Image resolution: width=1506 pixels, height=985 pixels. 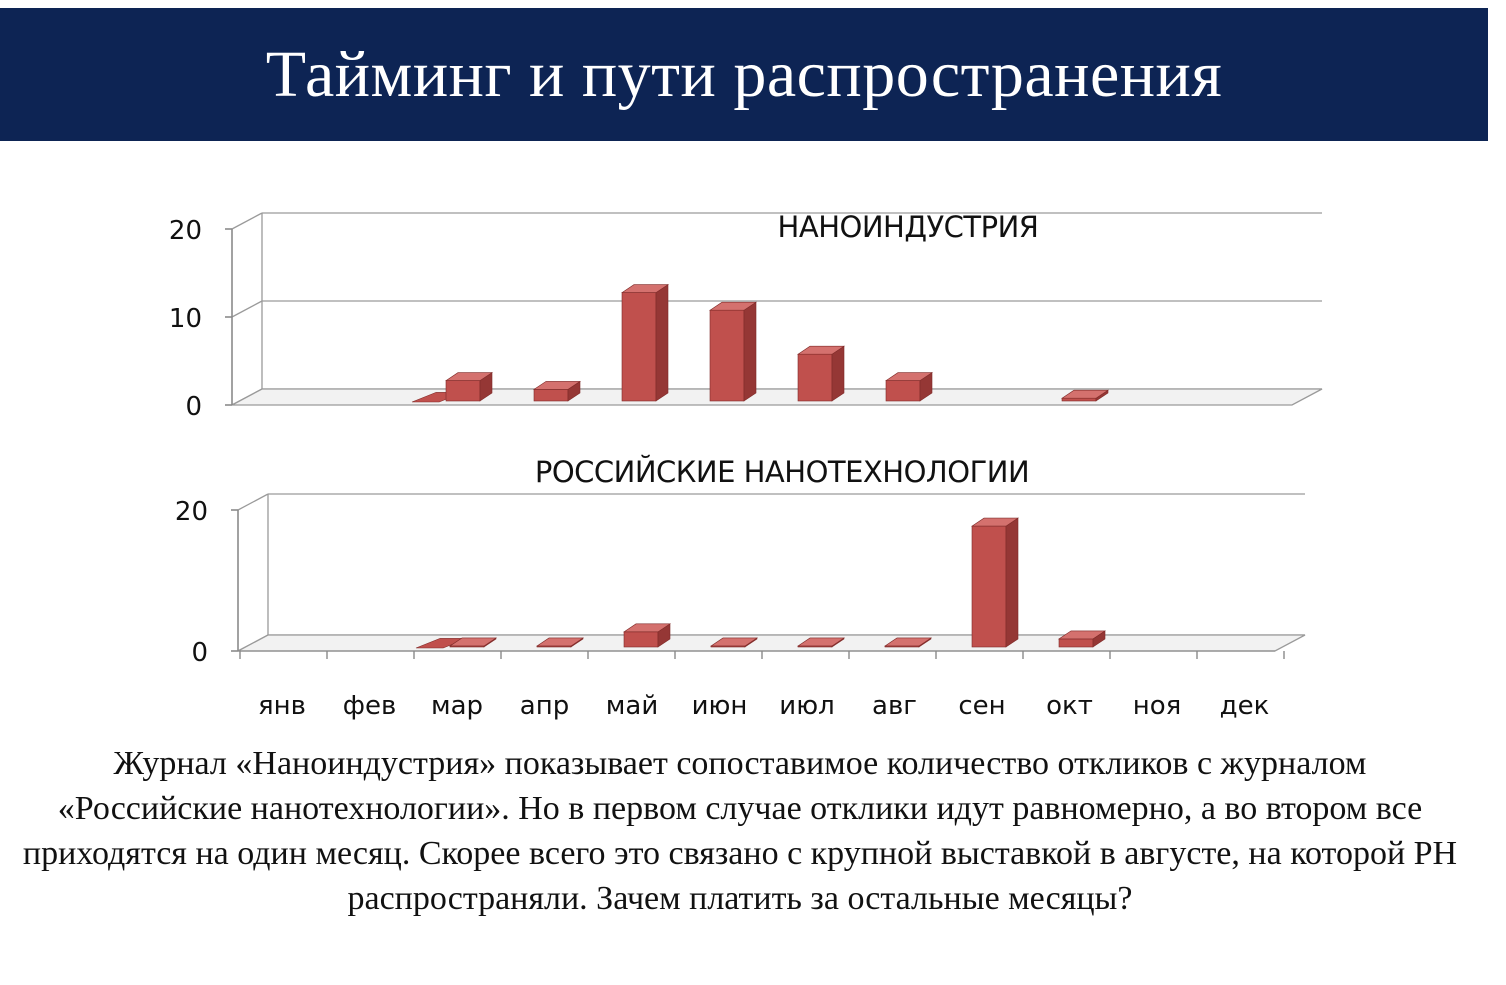 What do you see at coordinates (894, 706) in the screenshot?
I see `x-tick-label: авг` at bounding box center [894, 706].